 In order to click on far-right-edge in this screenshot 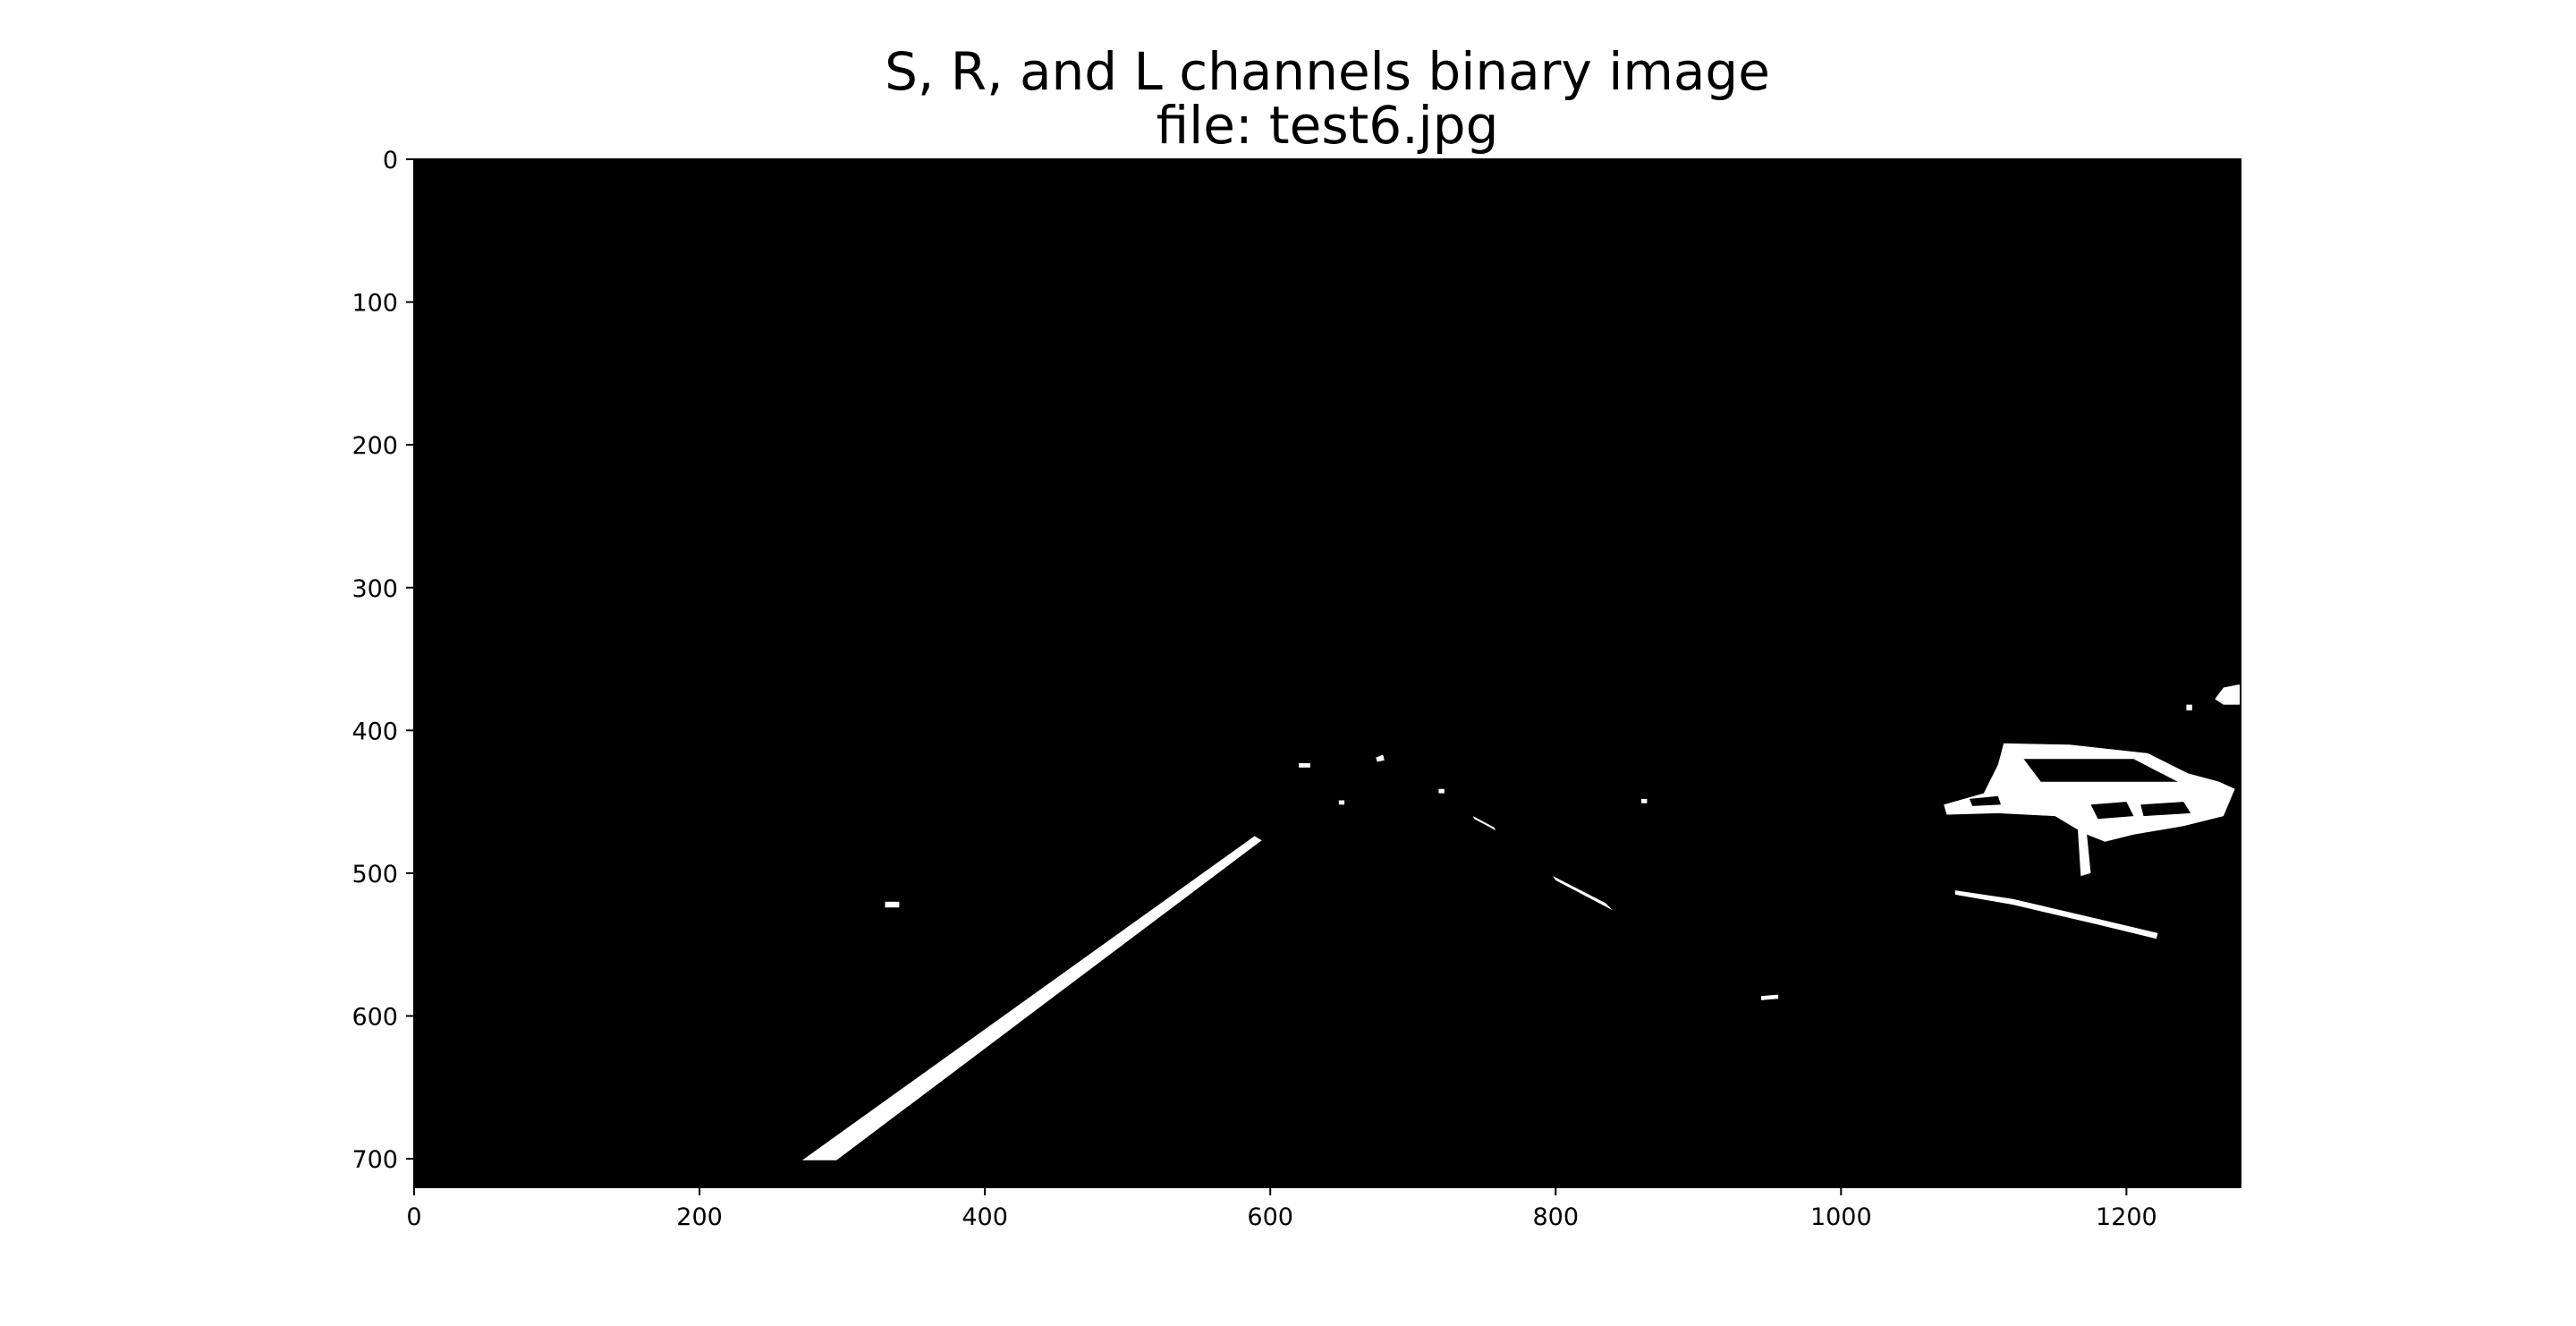, I will do `click(2228, 694)`.